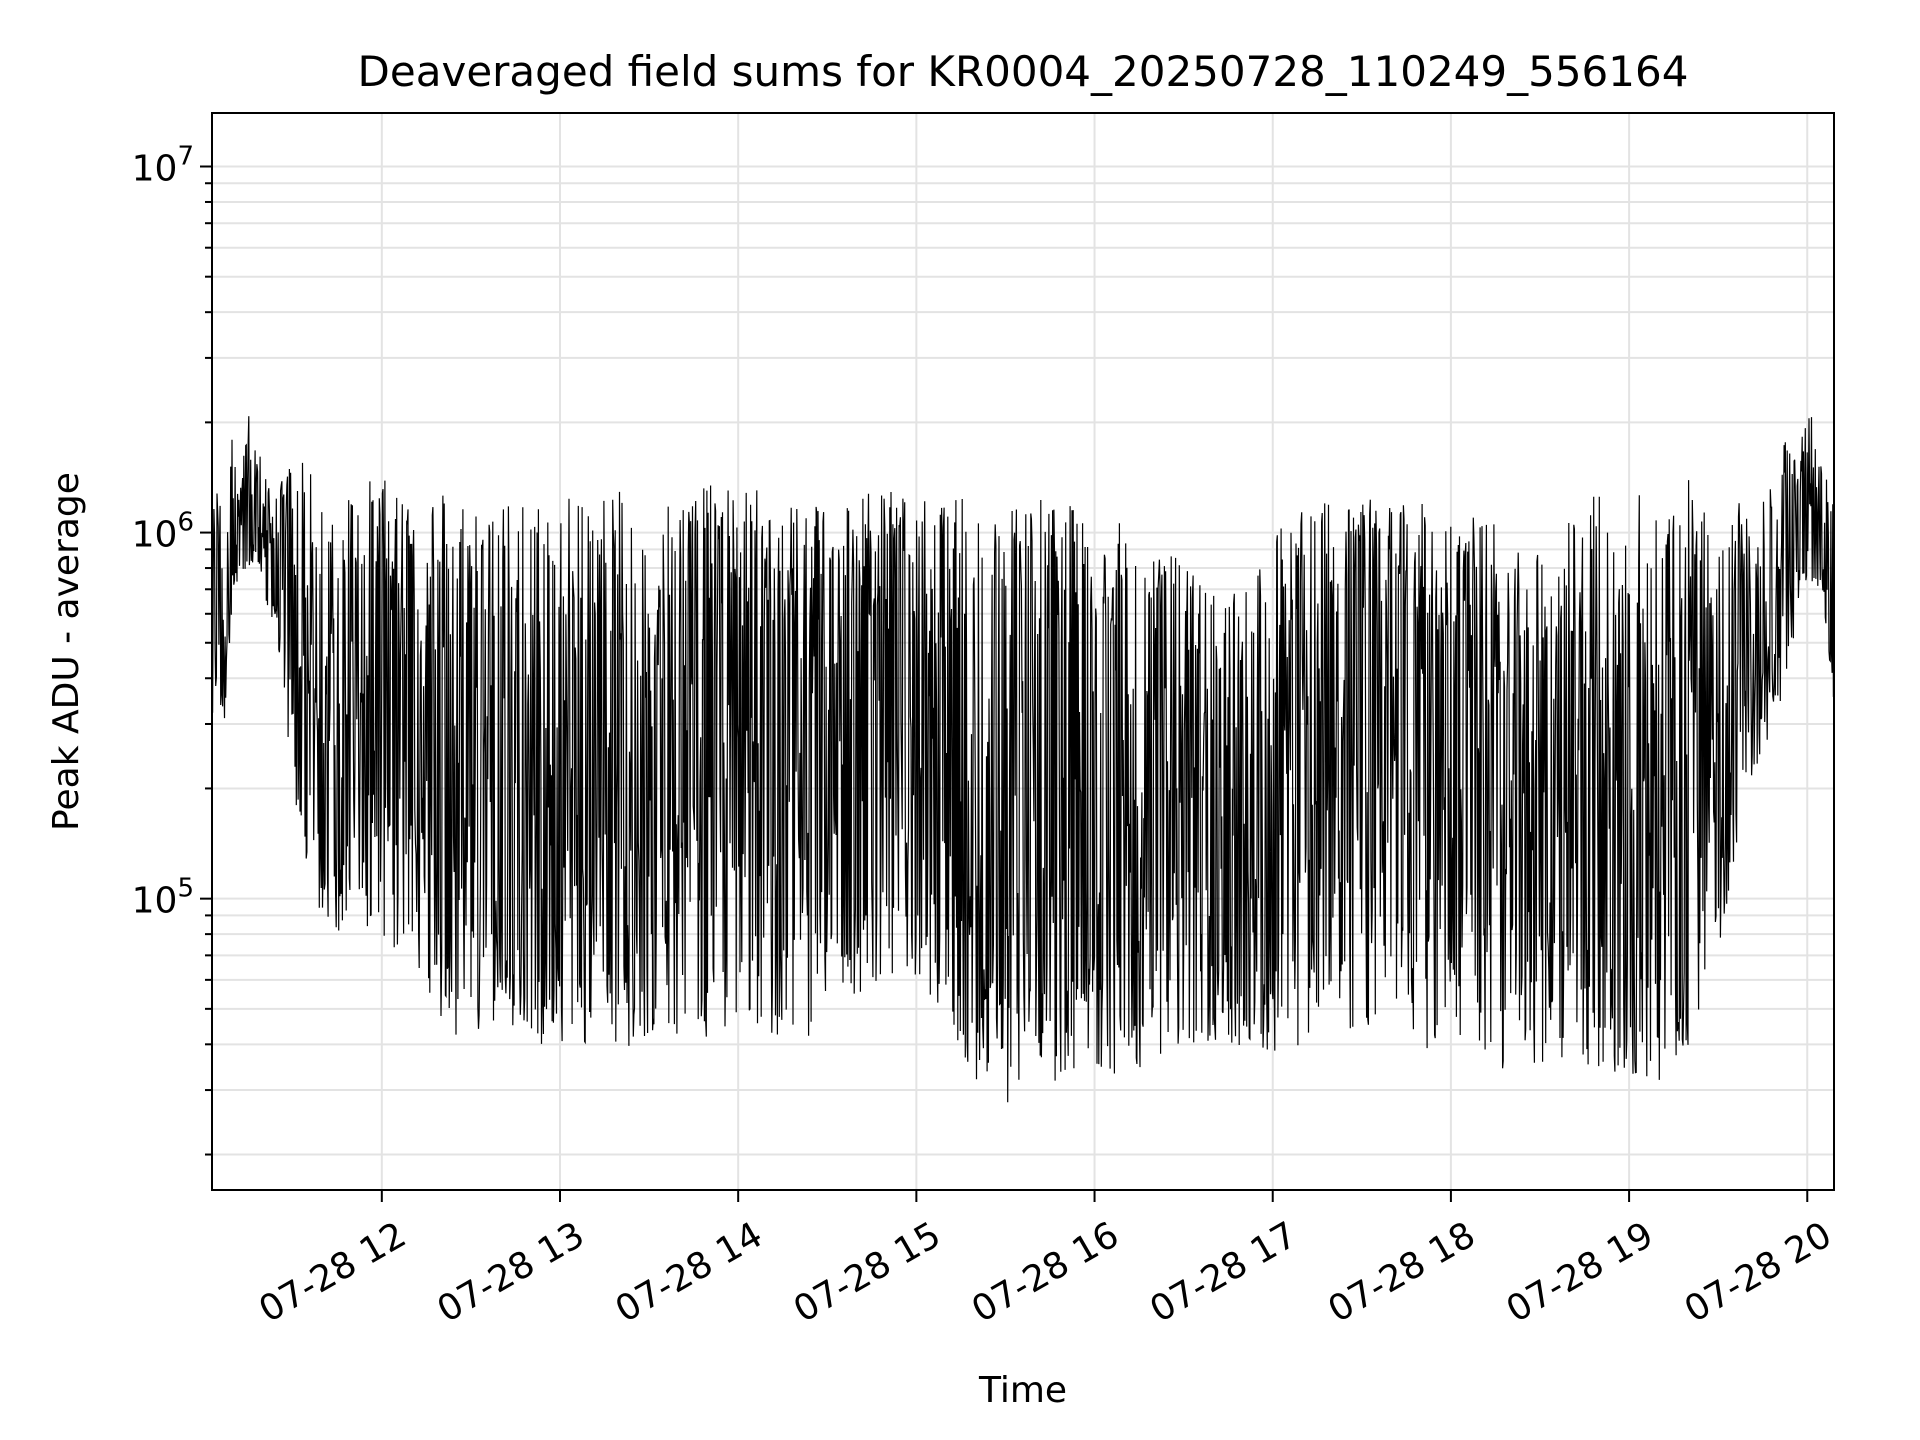  What do you see at coordinates (66, 651) in the screenshot?
I see `y-axis-label: Peak ADU - average` at bounding box center [66, 651].